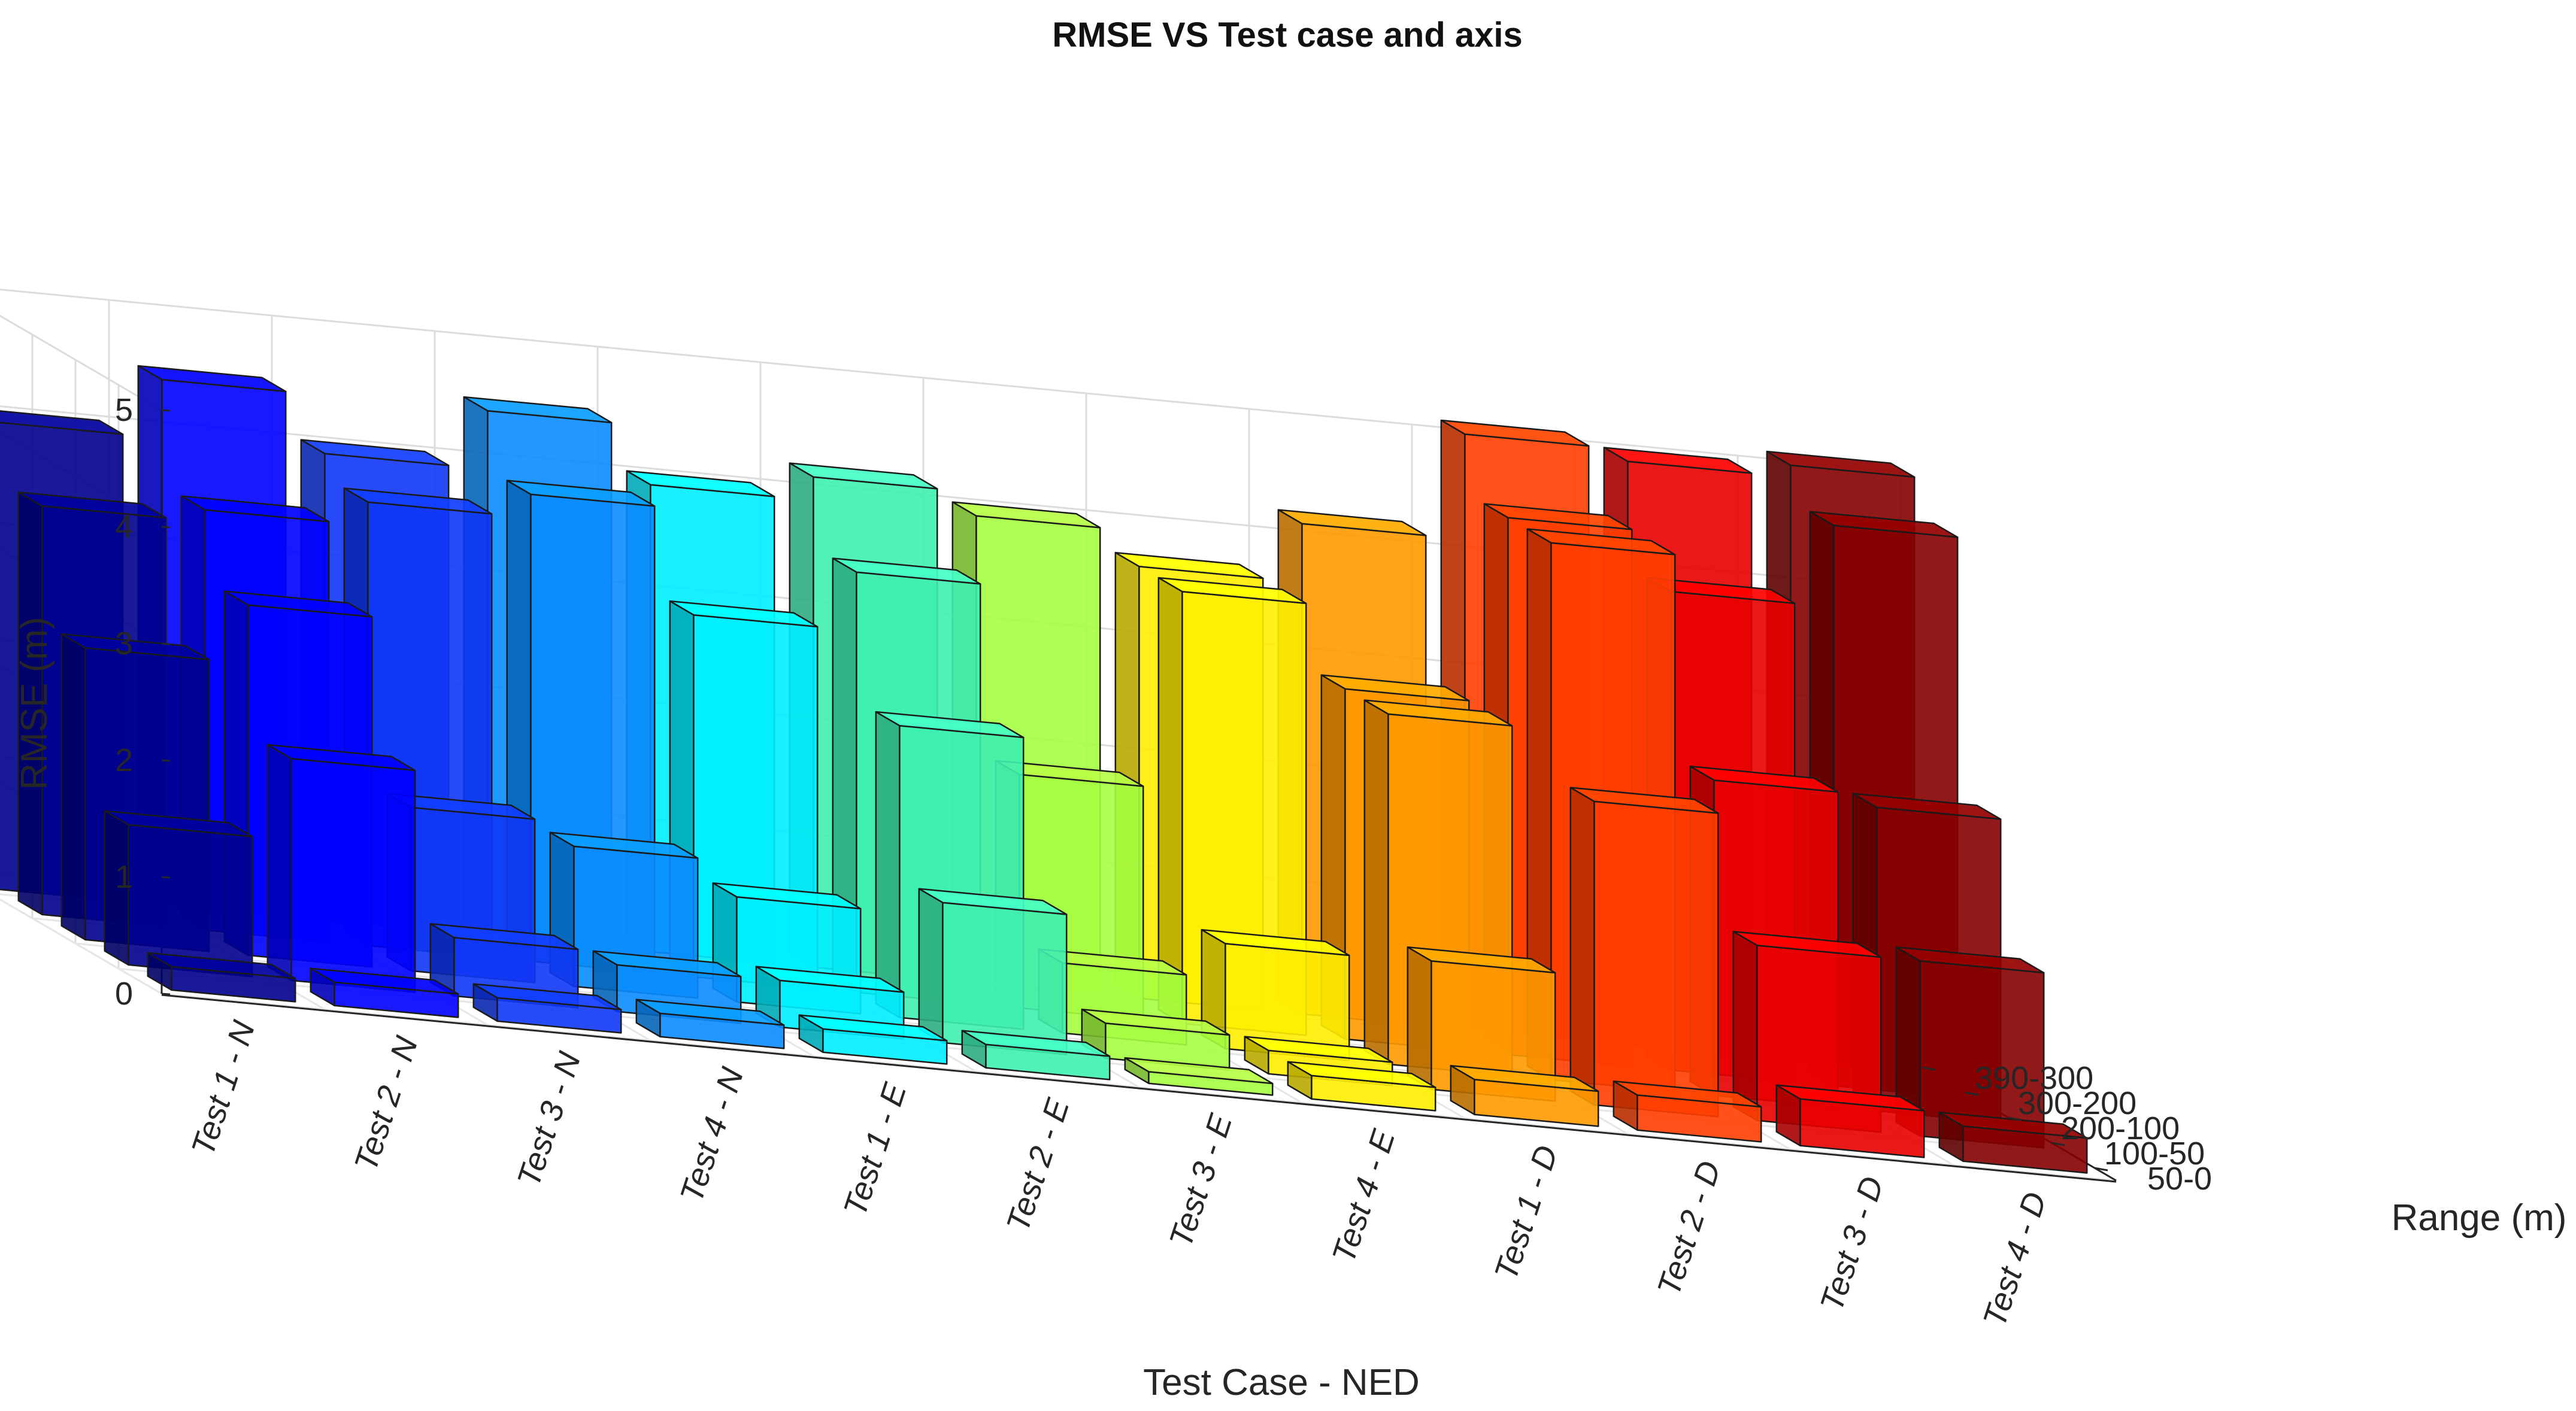  What do you see at coordinates (1852, 1243) in the screenshot?
I see `x-tick-label: Test 3 - D` at bounding box center [1852, 1243].